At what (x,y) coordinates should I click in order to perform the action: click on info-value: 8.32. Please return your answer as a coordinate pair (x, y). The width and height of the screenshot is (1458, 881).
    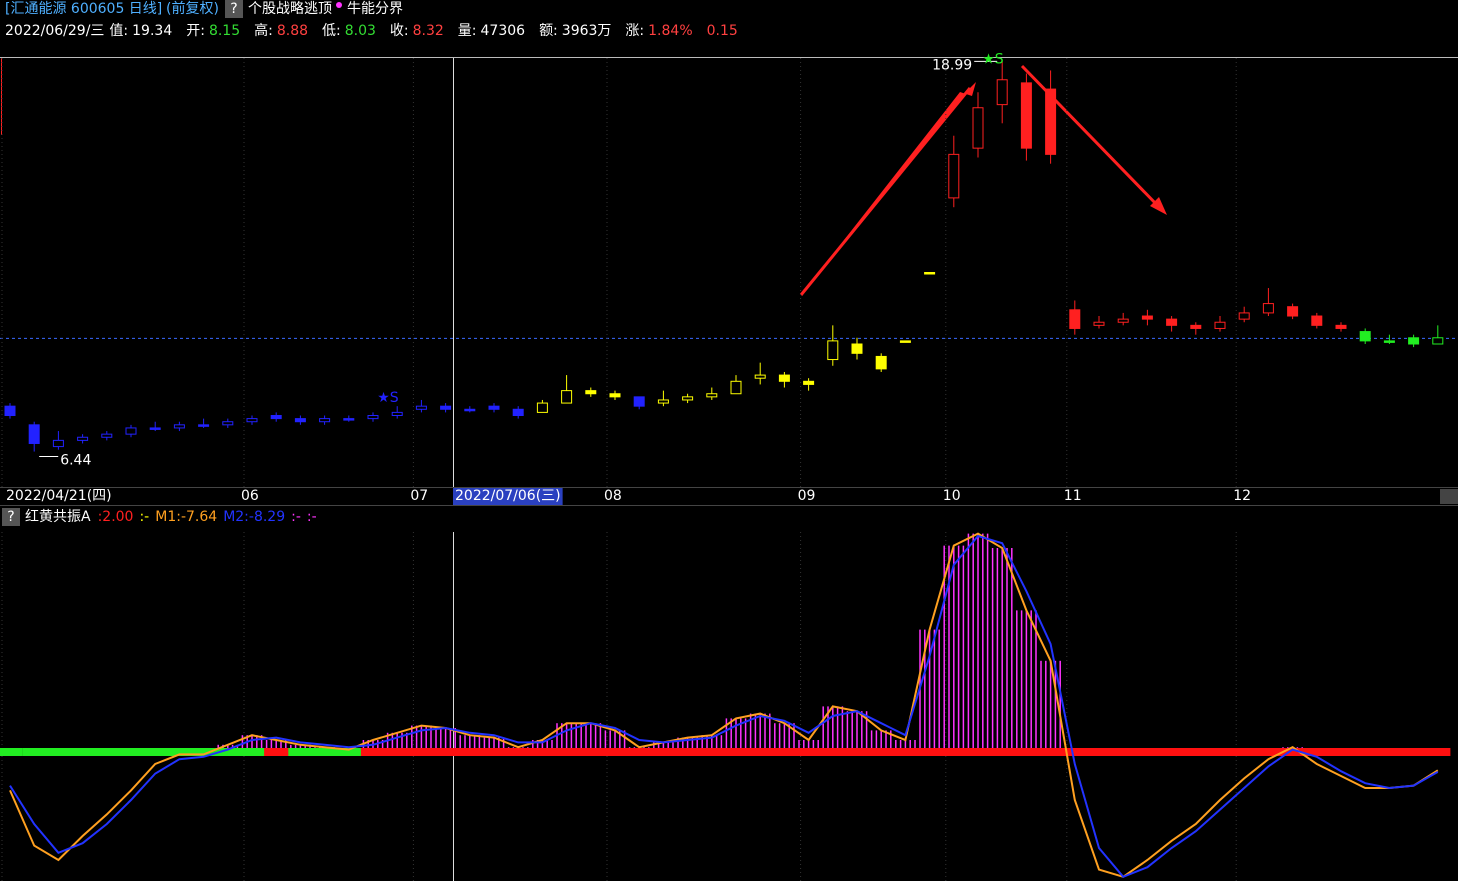
    Looking at the image, I should click on (428, 31).